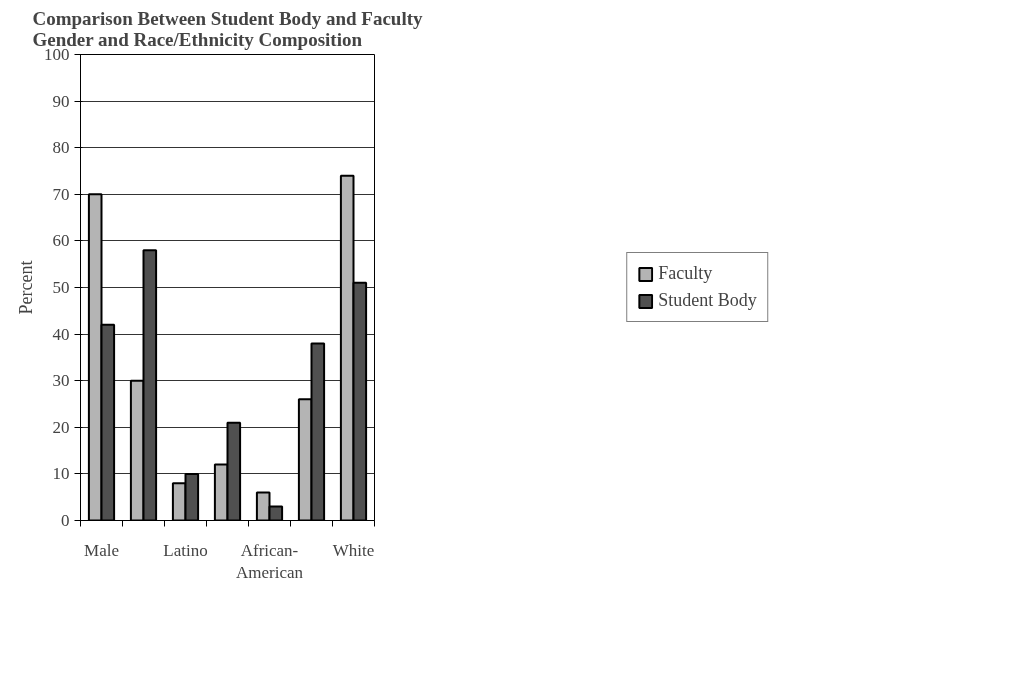 This screenshot has width=1031, height=700. What do you see at coordinates (269, 561) in the screenshot?
I see `x-tick-label: African- American` at bounding box center [269, 561].